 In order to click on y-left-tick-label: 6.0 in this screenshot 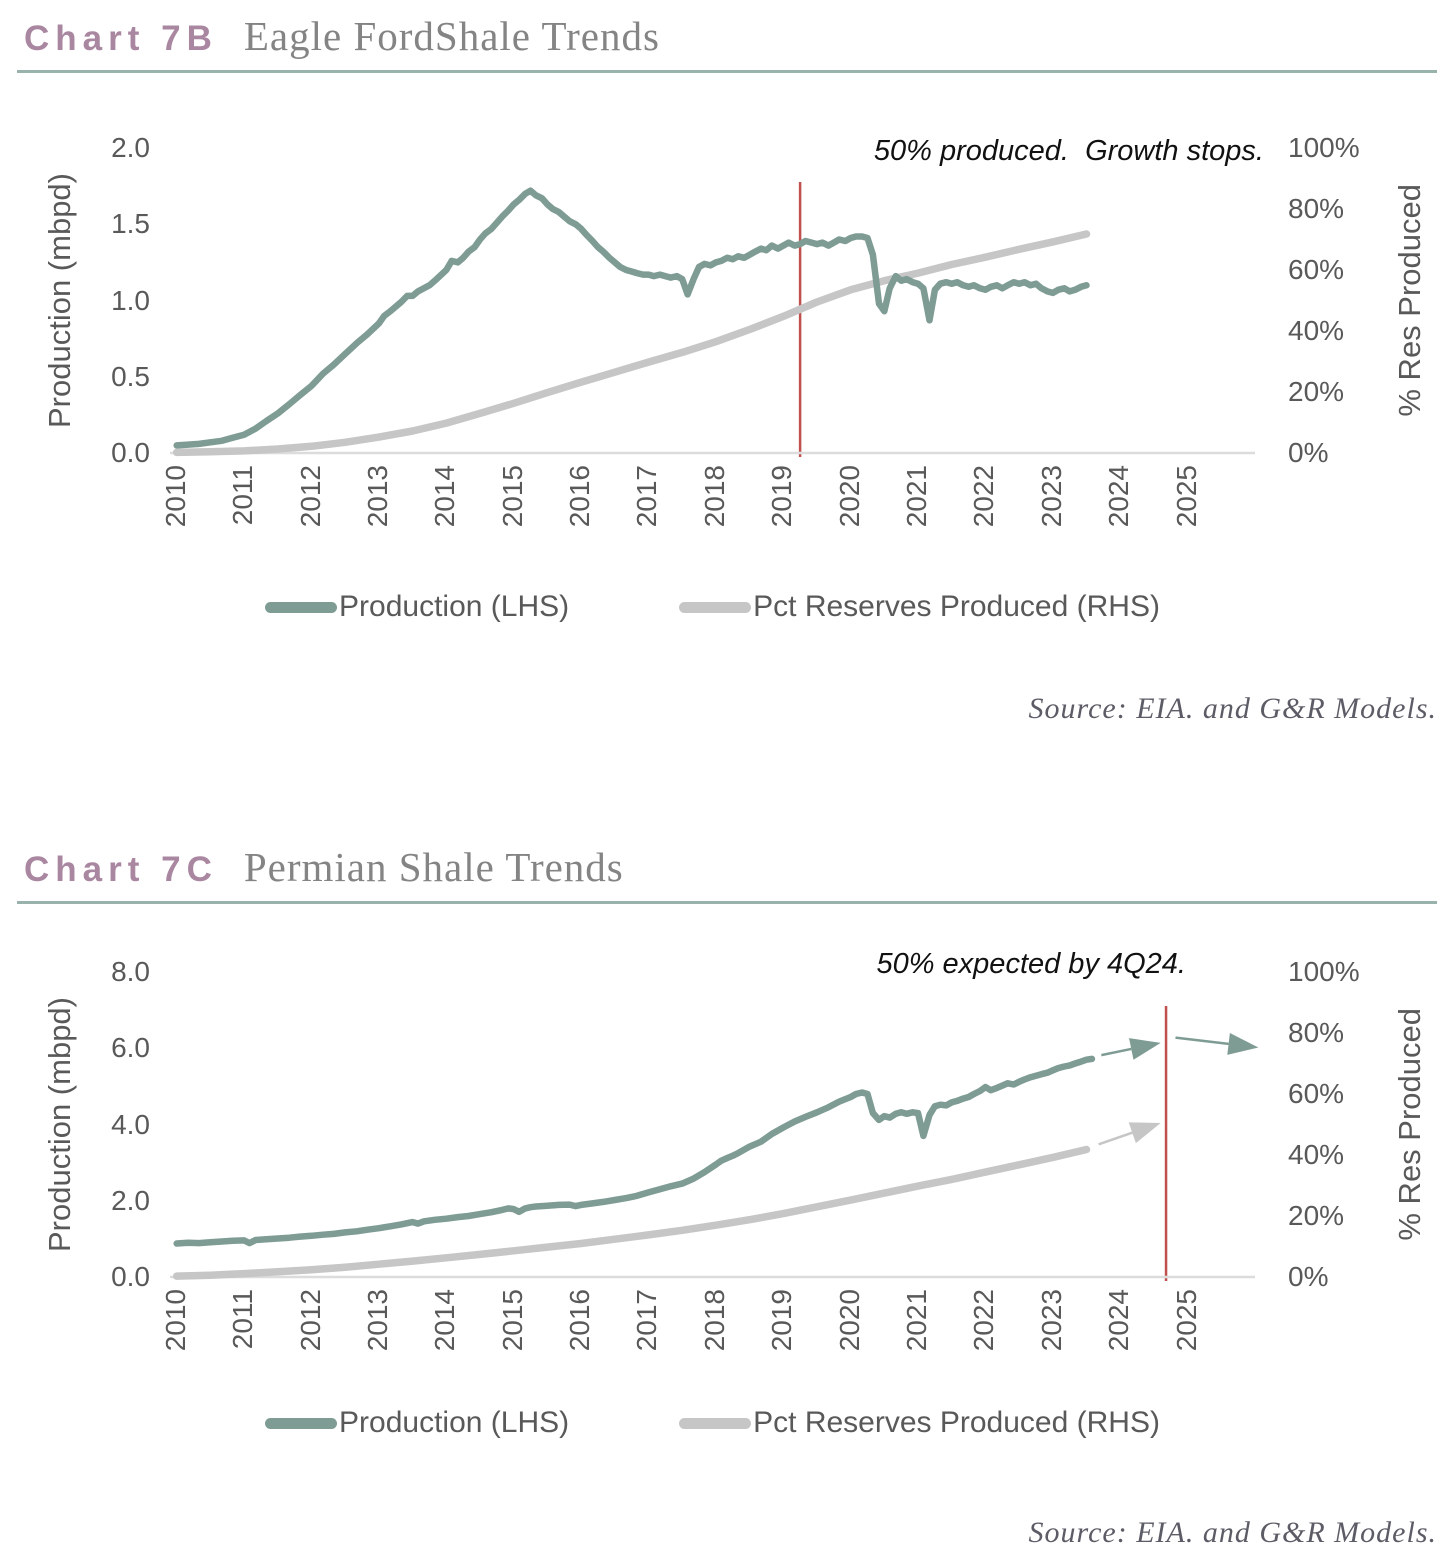, I will do `click(130, 1048)`.